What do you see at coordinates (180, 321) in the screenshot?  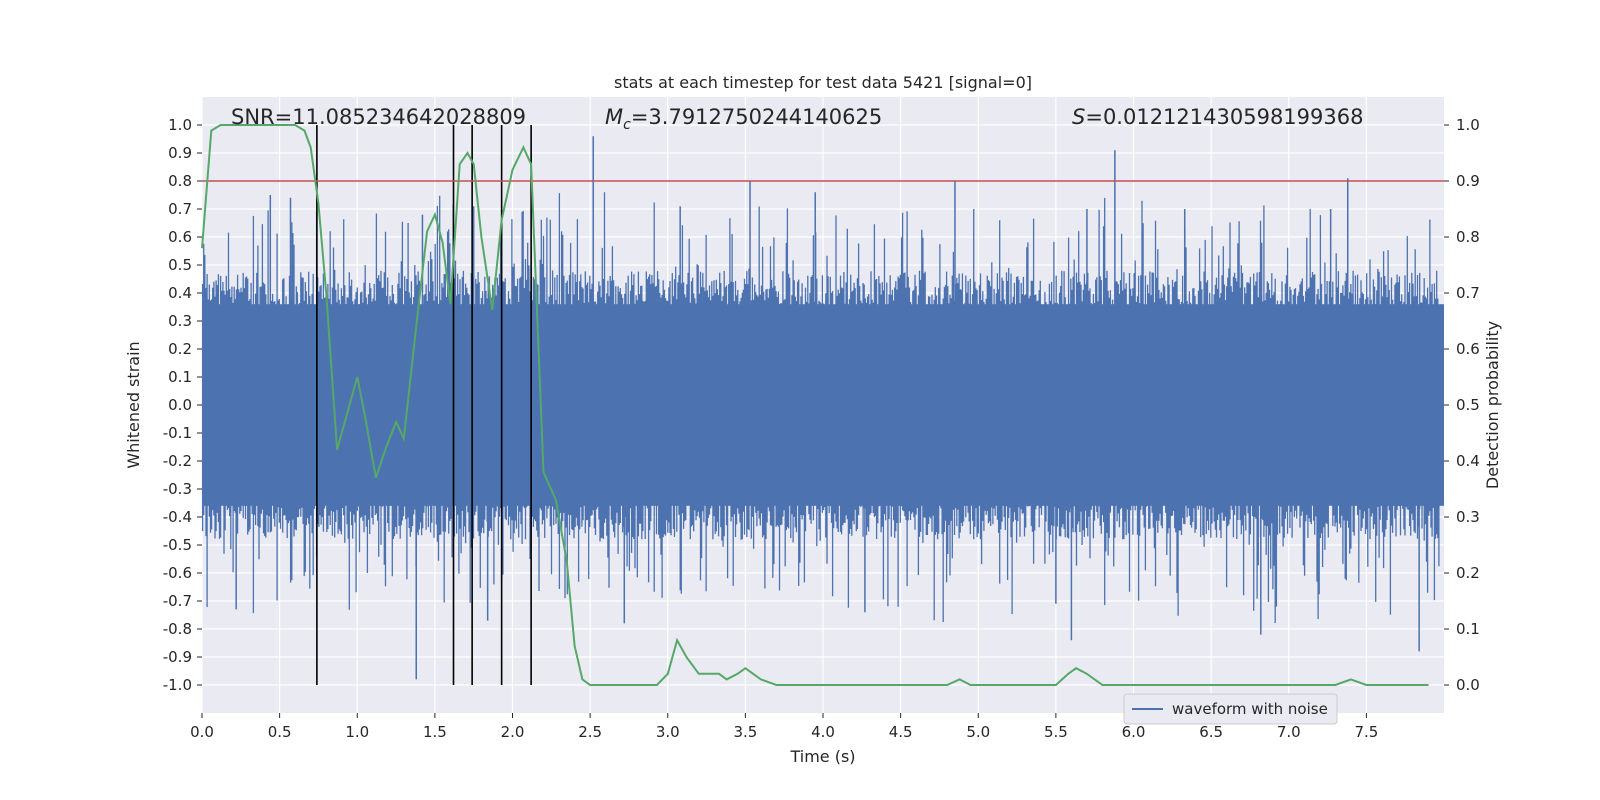 I see `y-tick-label: 0.3` at bounding box center [180, 321].